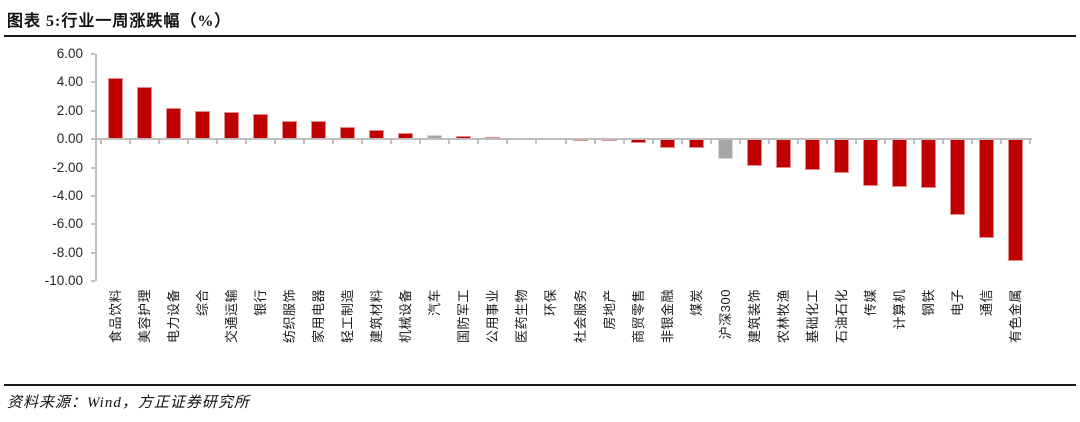  I want to click on x-axis-label-text: 纺织服饰, so click(290, 316).